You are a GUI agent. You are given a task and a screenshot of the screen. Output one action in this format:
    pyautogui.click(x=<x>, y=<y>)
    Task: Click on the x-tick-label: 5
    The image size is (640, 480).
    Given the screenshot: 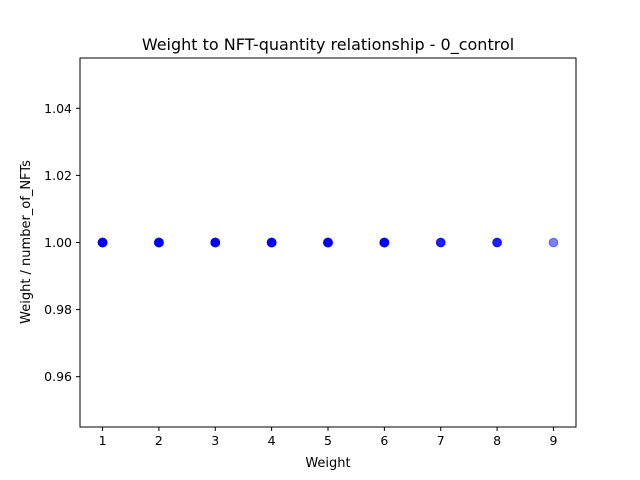 What is the action you would take?
    pyautogui.click(x=328, y=440)
    